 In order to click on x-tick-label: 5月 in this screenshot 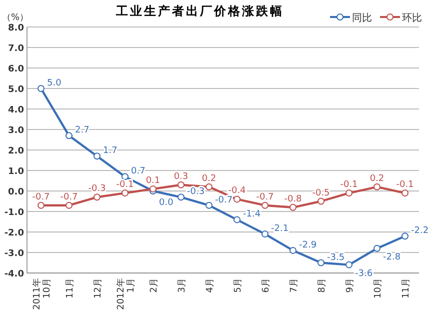, I will do `click(239, 285)`.